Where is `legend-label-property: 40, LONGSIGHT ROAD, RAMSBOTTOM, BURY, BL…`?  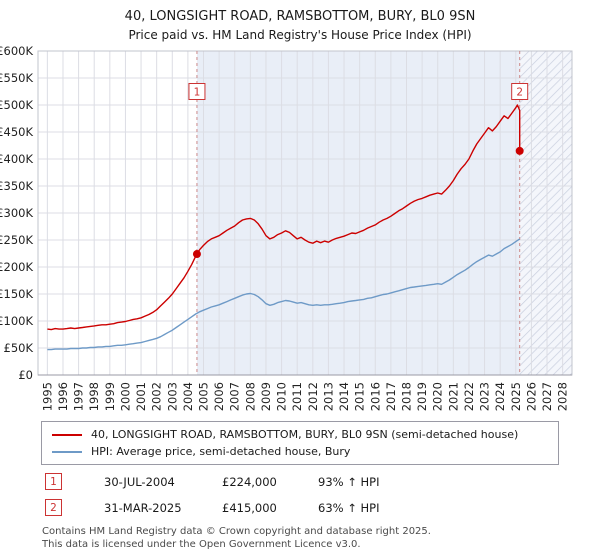
legend-label-property: 40, LONGSIGHT ROAD, RAMSBOTTOM, BURY, BL… is located at coordinates (305, 435).